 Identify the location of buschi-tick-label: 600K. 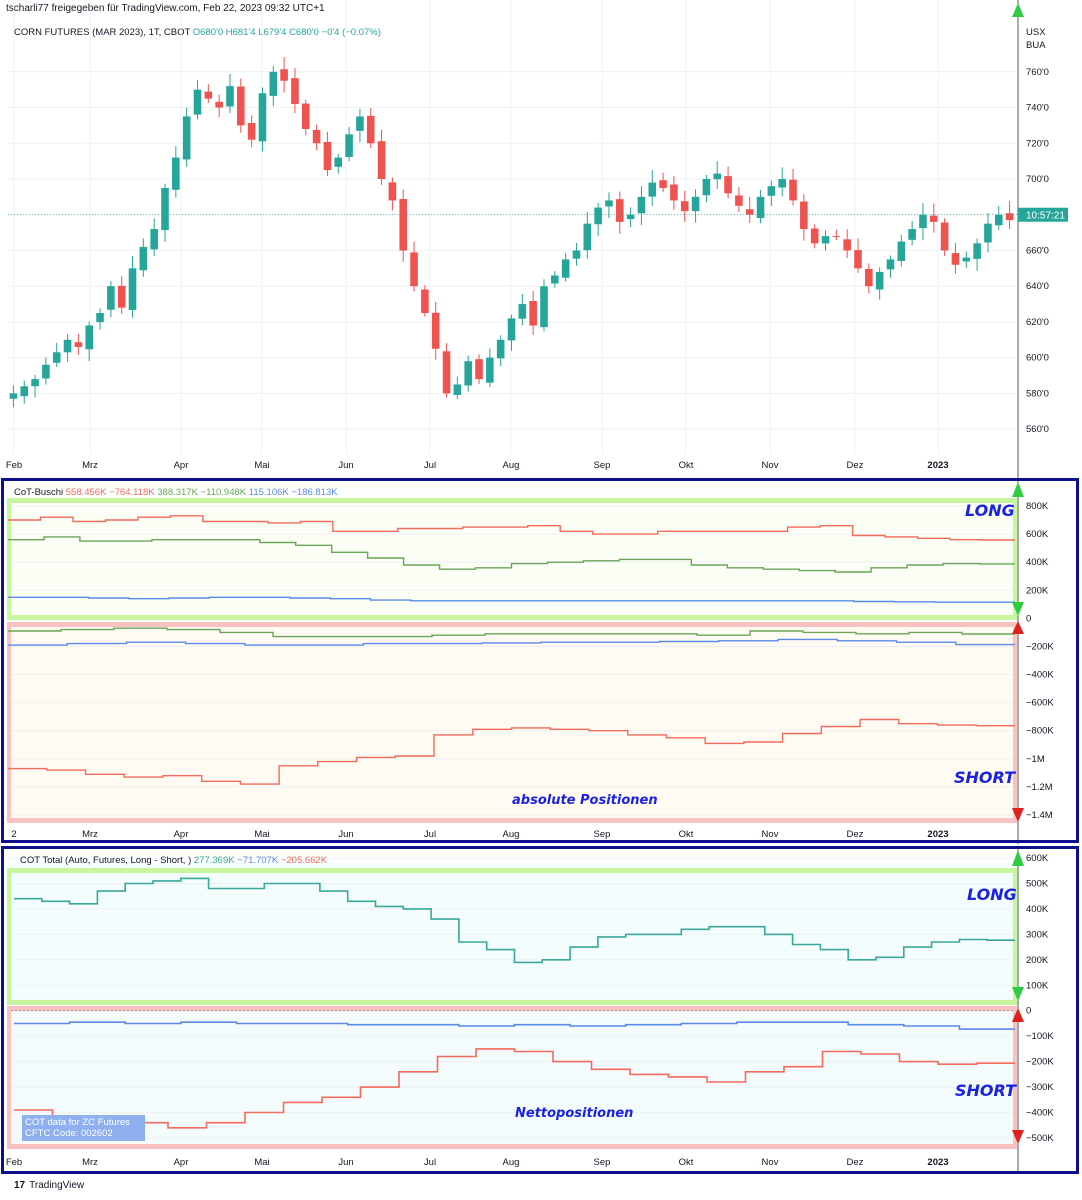
(1037, 534).